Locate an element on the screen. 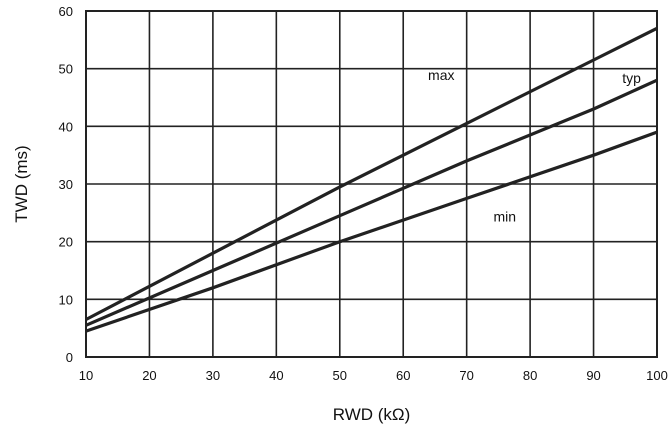  y-tick-label: 50 is located at coordinates (66, 69).